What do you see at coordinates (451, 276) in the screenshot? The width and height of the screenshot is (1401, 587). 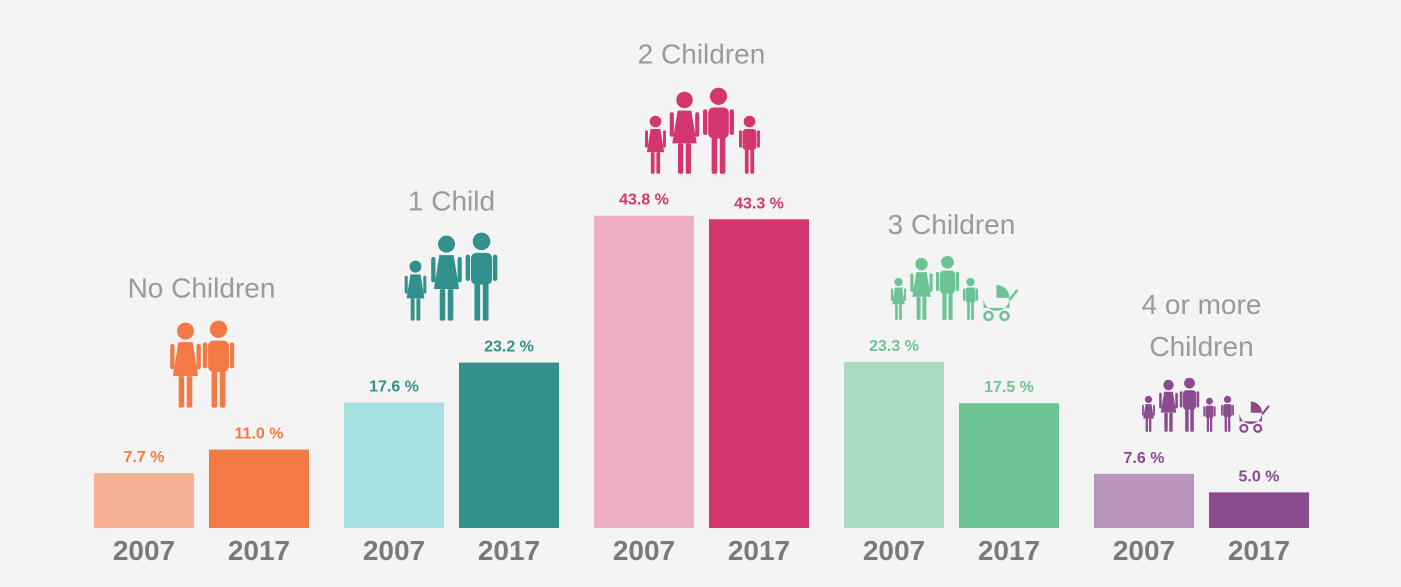 I see `family-one-child-icon` at bounding box center [451, 276].